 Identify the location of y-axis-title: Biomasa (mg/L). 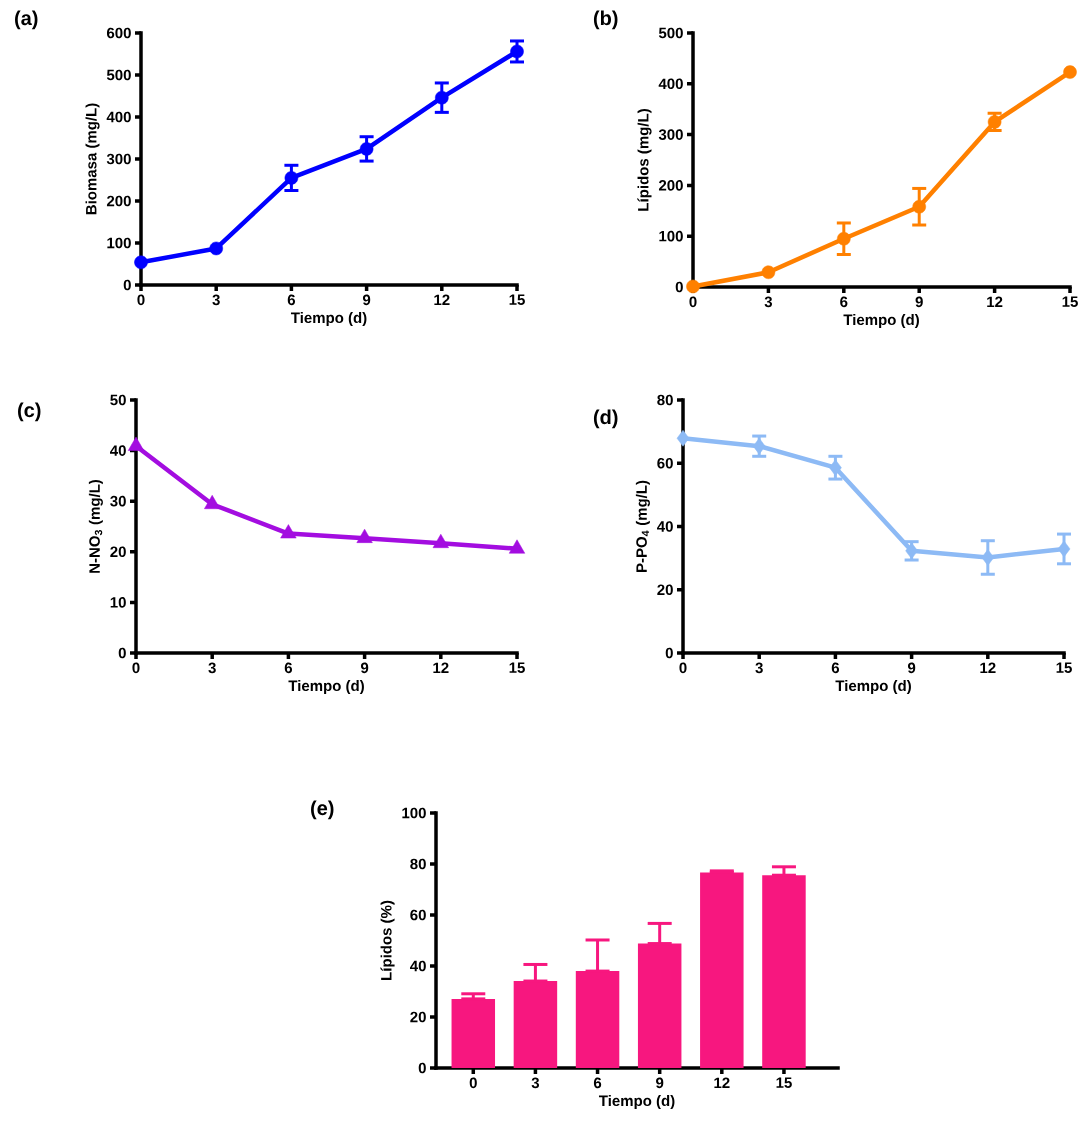
(92, 159).